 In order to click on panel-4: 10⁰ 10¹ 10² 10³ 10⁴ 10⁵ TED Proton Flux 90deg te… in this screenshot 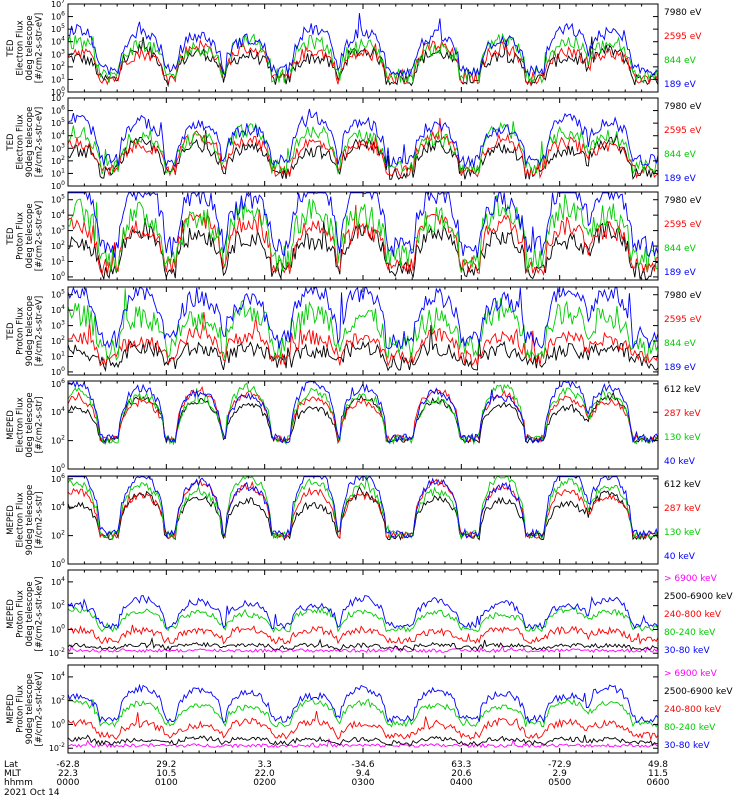, I will do `click(354, 331)`.